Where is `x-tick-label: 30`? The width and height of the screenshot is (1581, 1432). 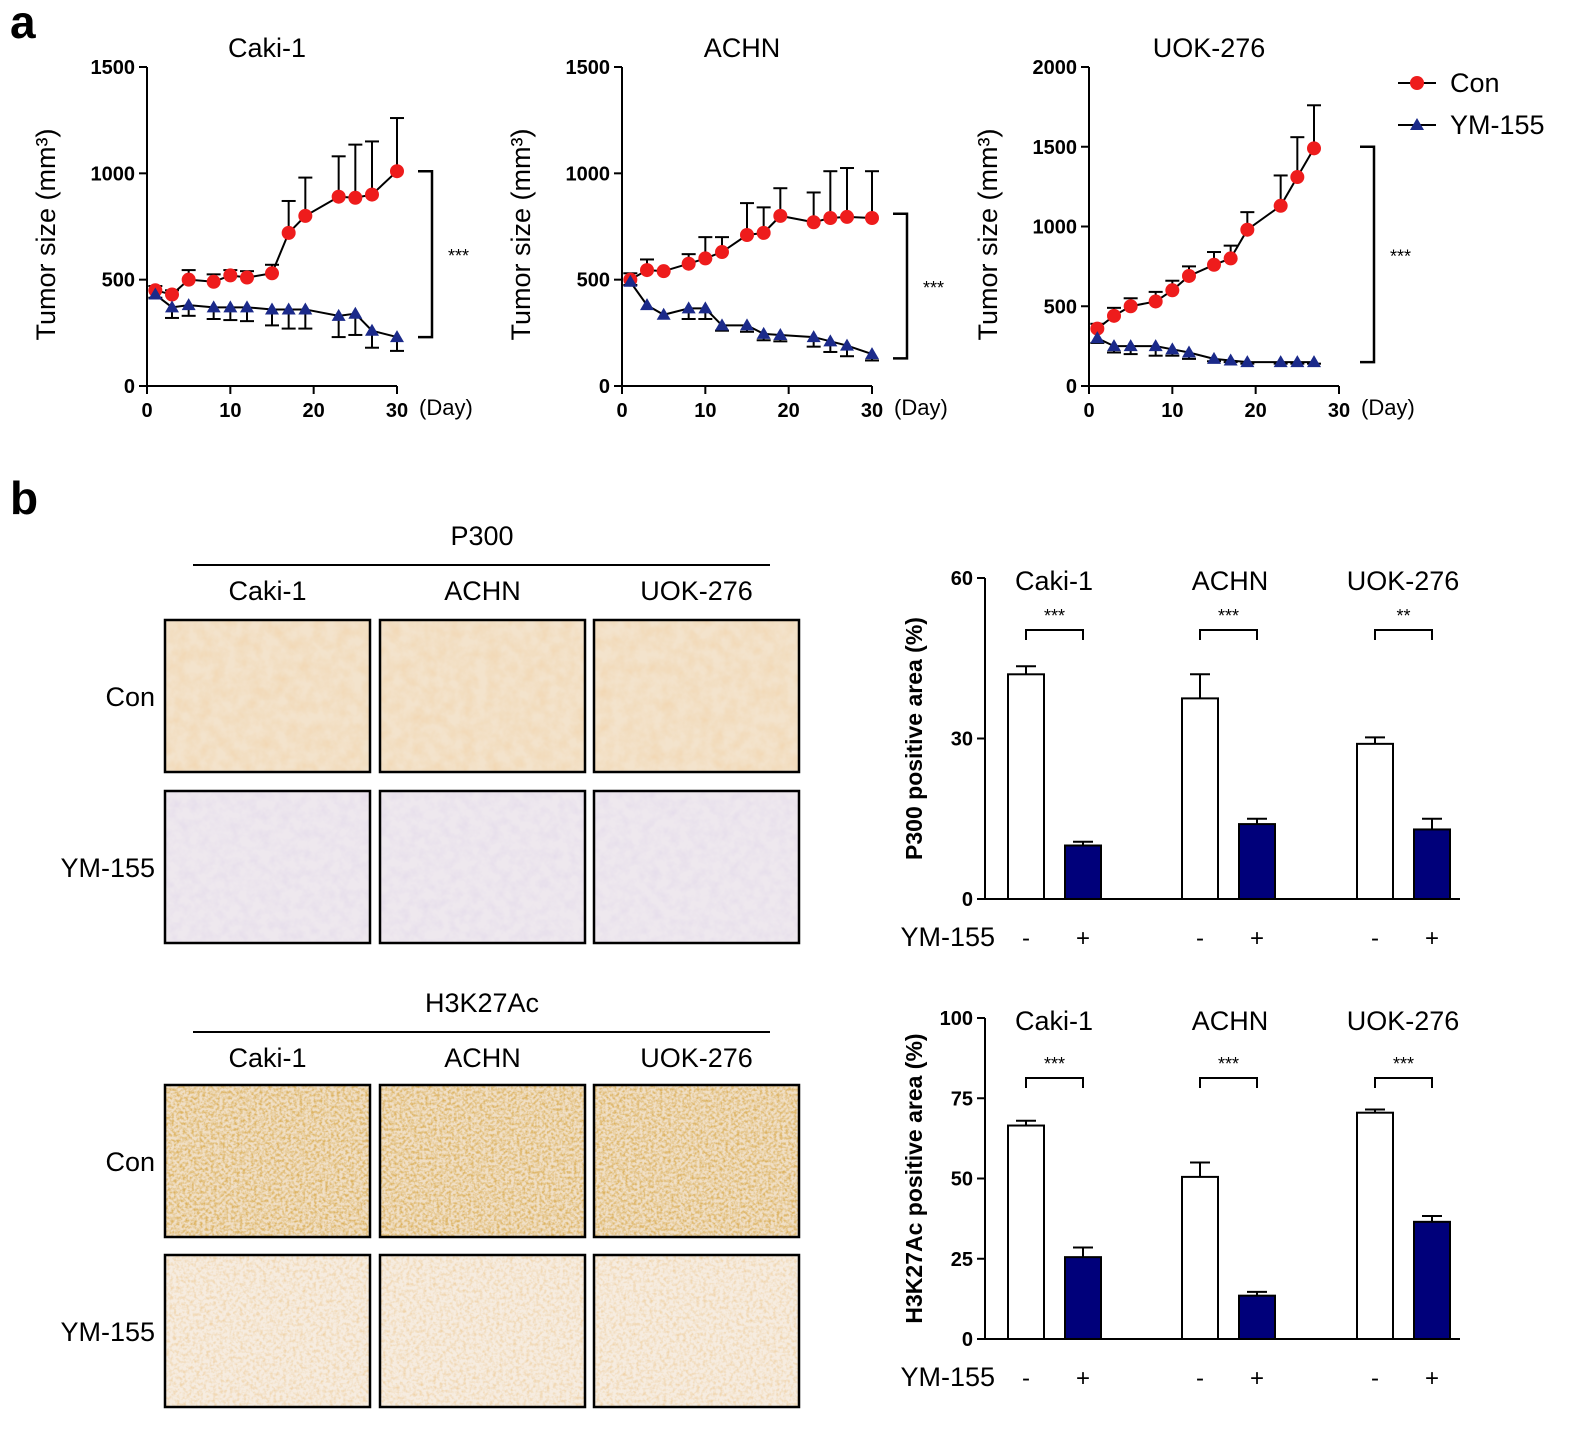
x-tick-label: 30 is located at coordinates (1339, 411).